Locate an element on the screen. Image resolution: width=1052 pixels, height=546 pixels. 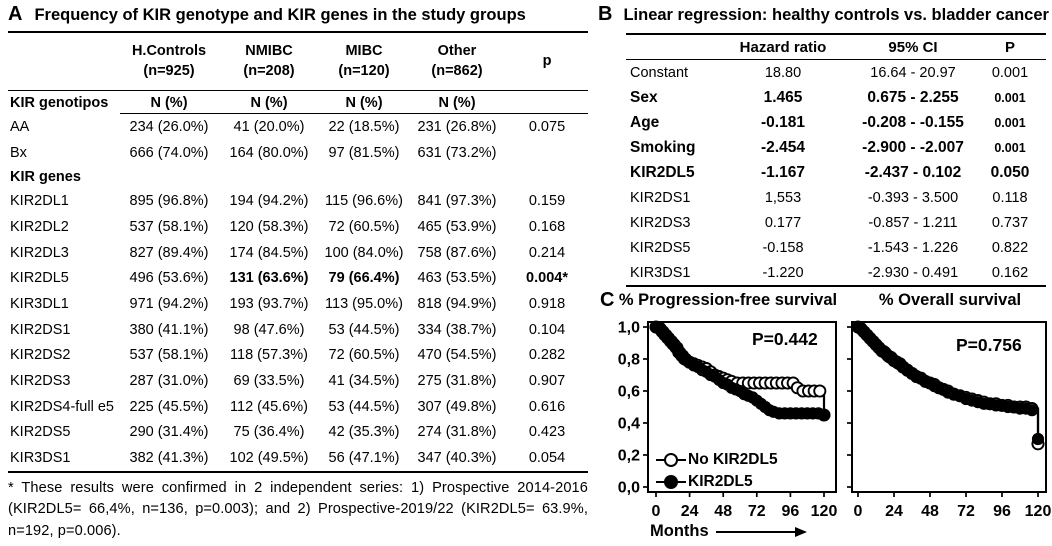
ci-cell: 16.64 - 20.97 is located at coordinates (913, 72).